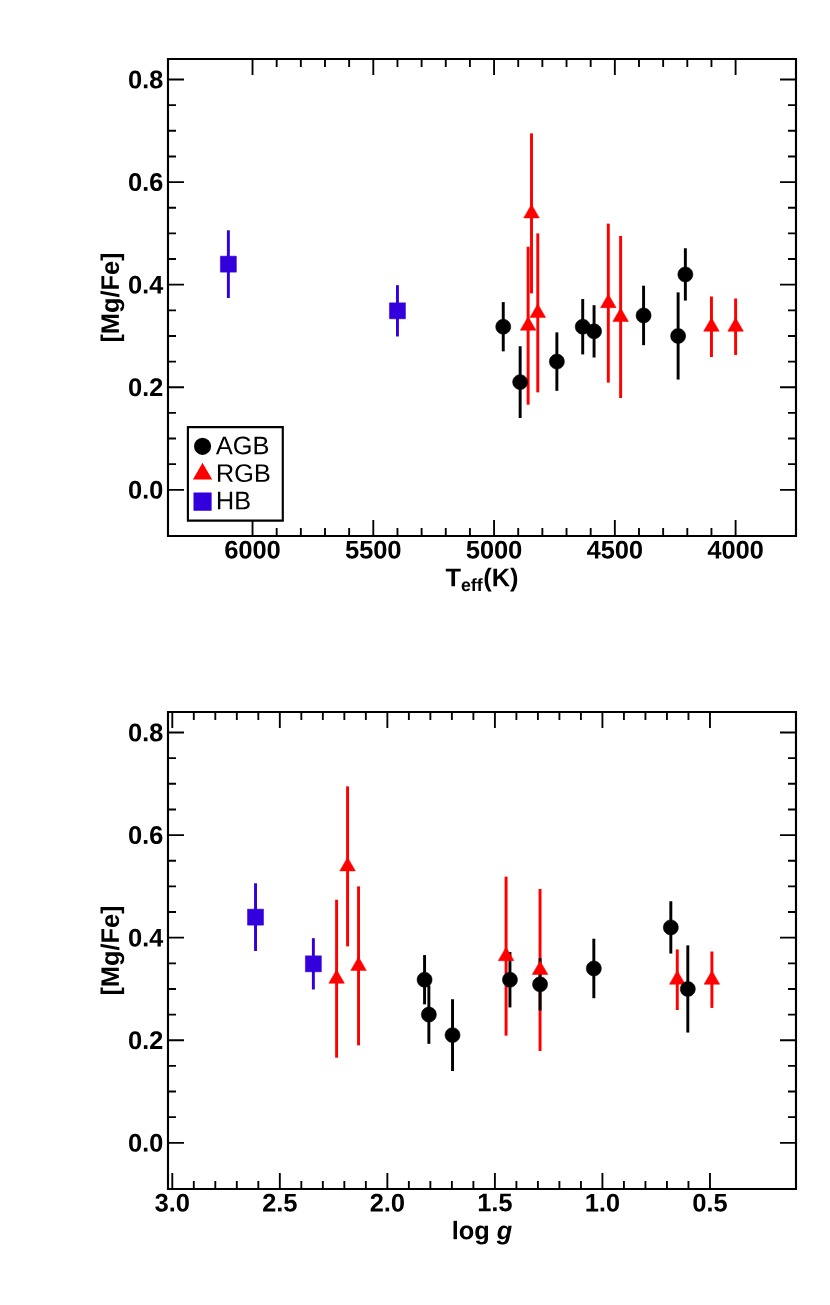 This screenshot has width=830, height=1305. I want to click on x-tick-label: 5500, so click(373, 549).